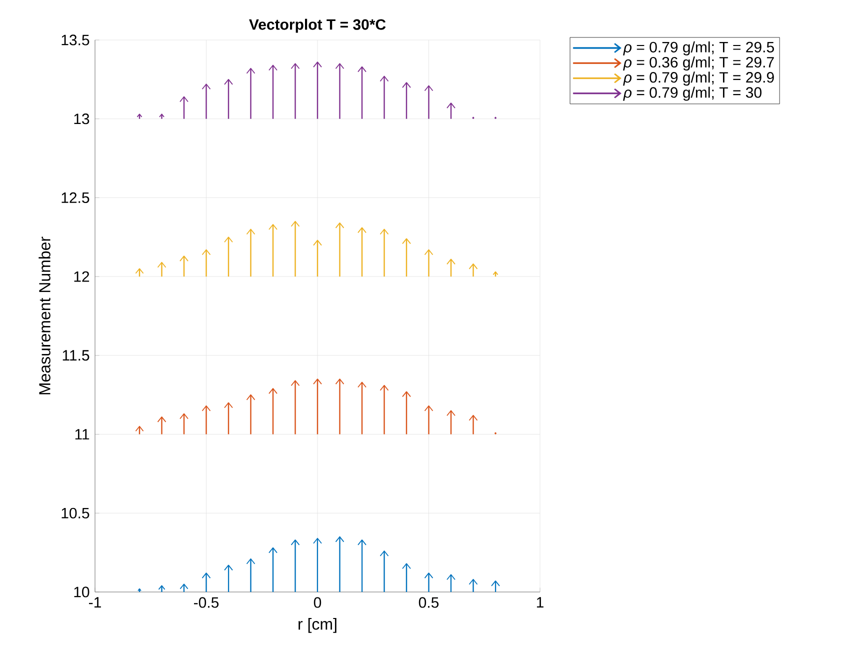 Image resolution: width=846 pixels, height=663 pixels. I want to click on y-tick-label: 10.5, so click(76, 513).